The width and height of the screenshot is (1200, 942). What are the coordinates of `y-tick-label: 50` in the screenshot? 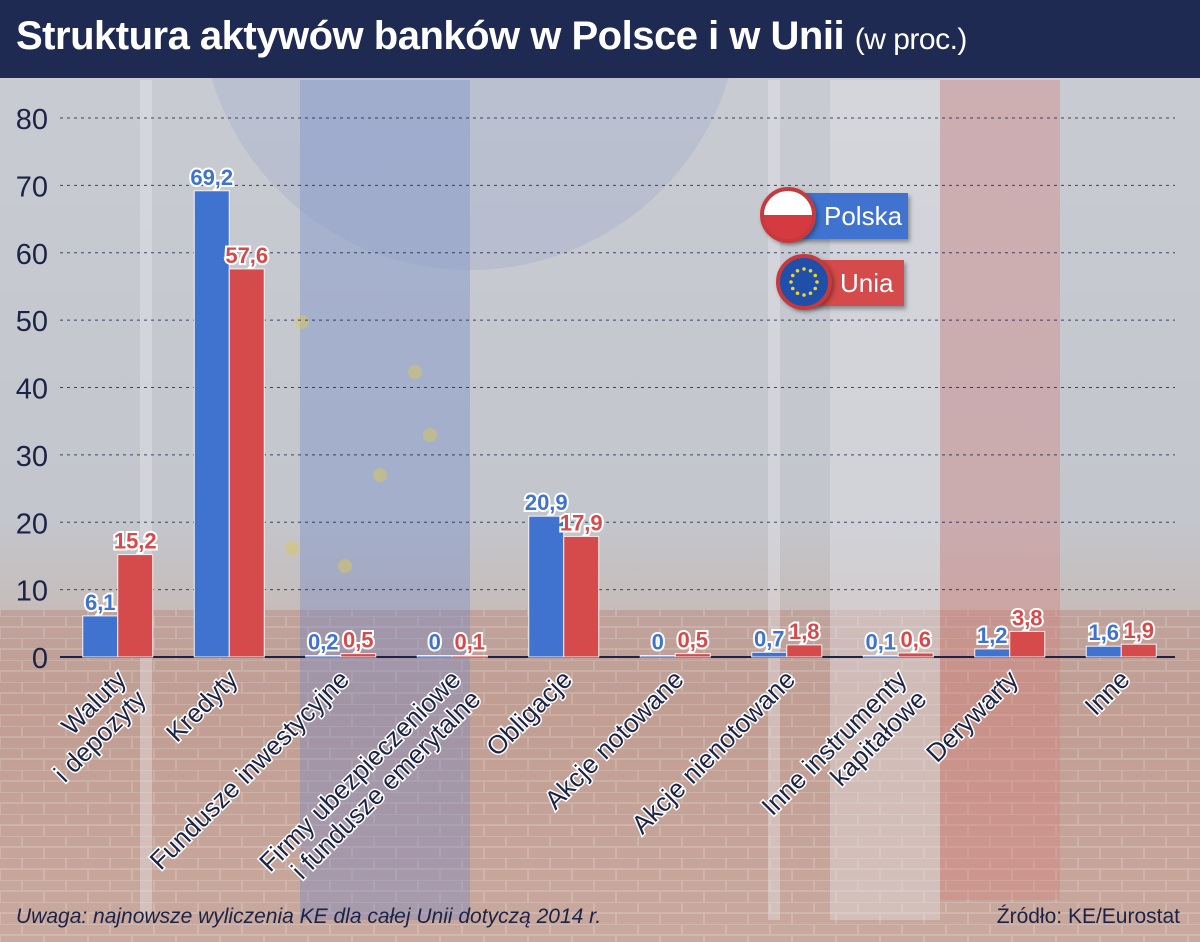 It's located at (32, 322).